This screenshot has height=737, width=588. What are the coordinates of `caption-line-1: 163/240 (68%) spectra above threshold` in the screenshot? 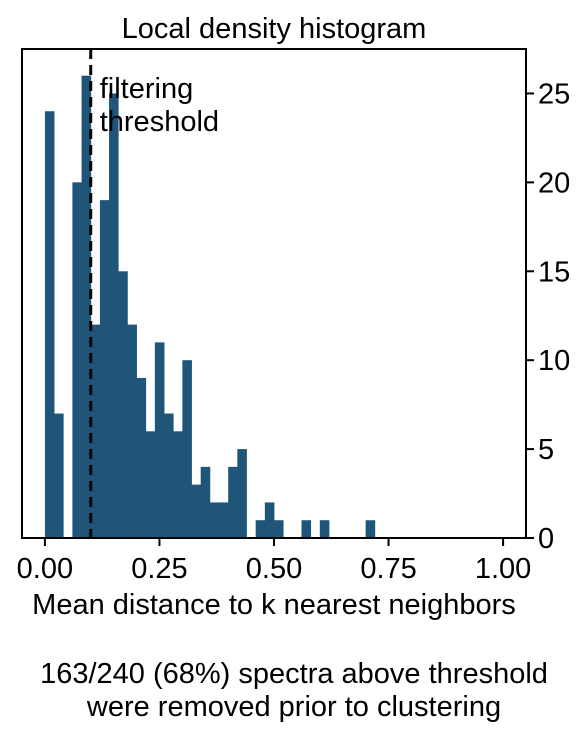 It's located at (294, 674).